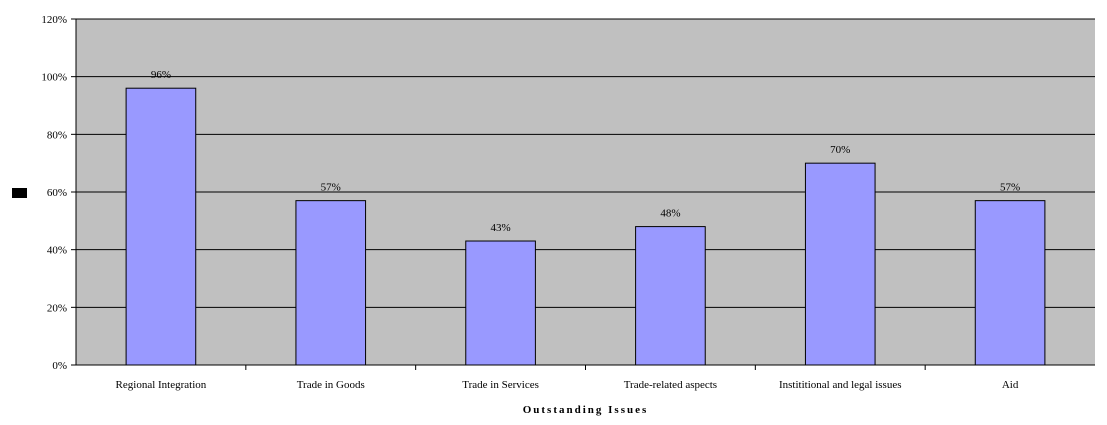 The image size is (1107, 425). I want to click on data-label: 43%, so click(500, 228).